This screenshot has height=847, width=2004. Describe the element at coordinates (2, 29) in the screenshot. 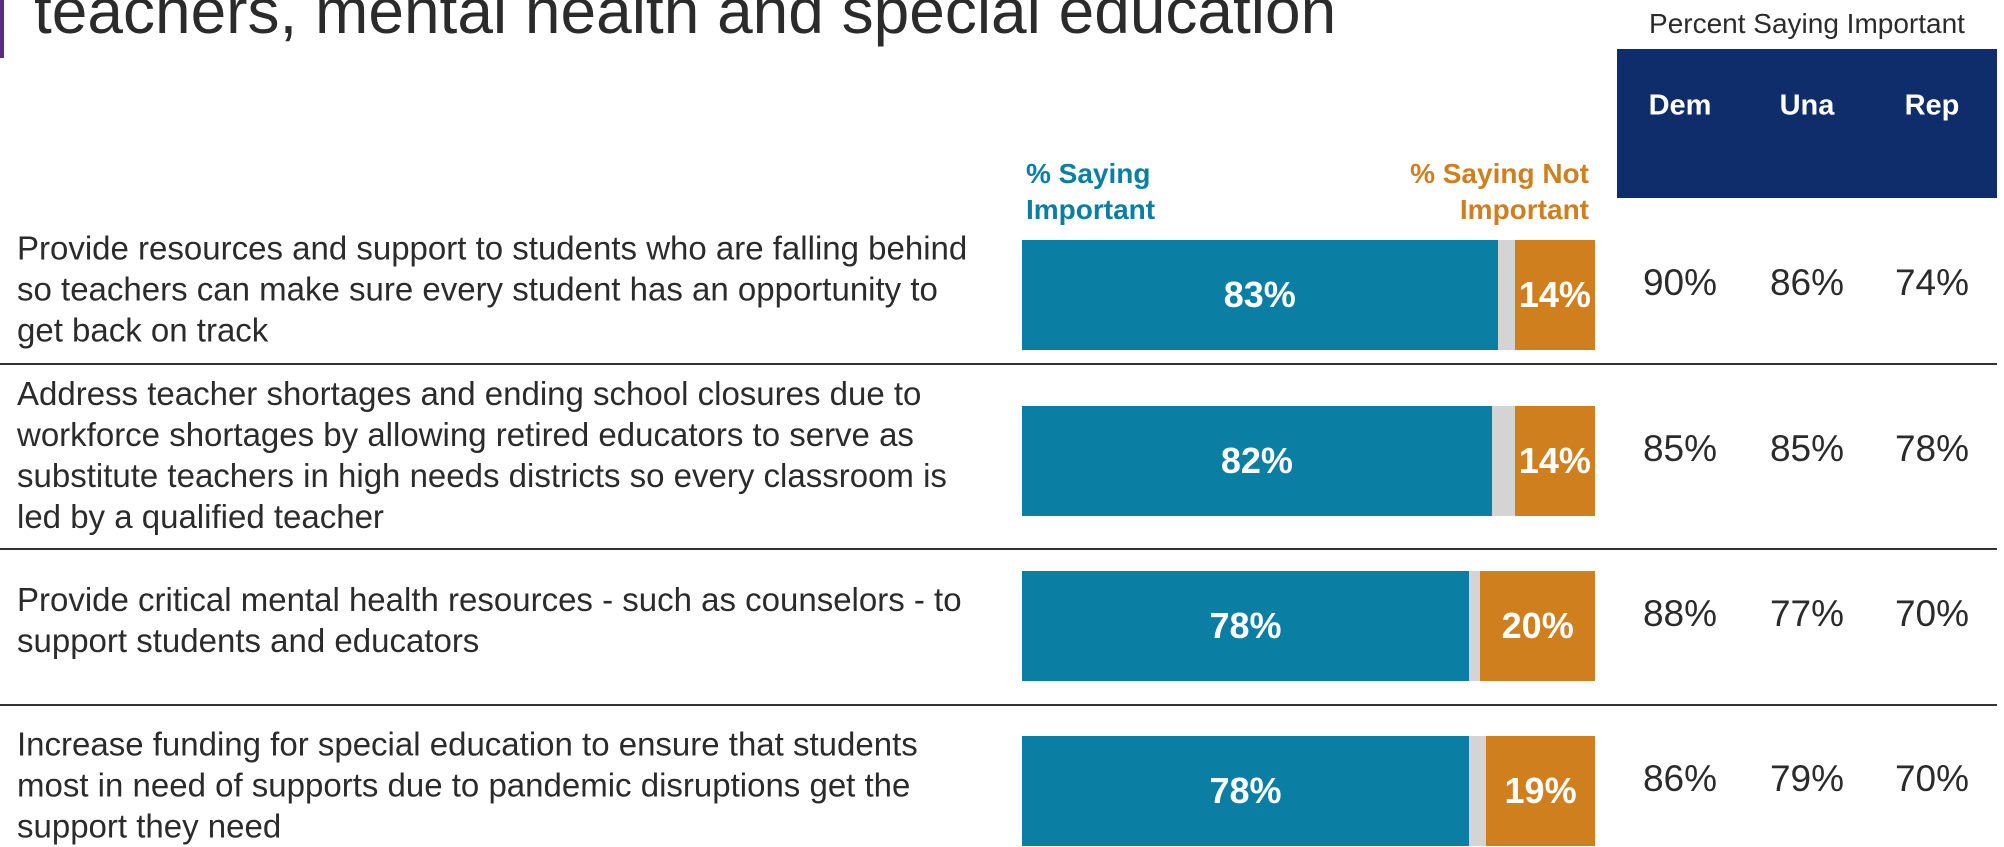

I see `title-accent` at that location.